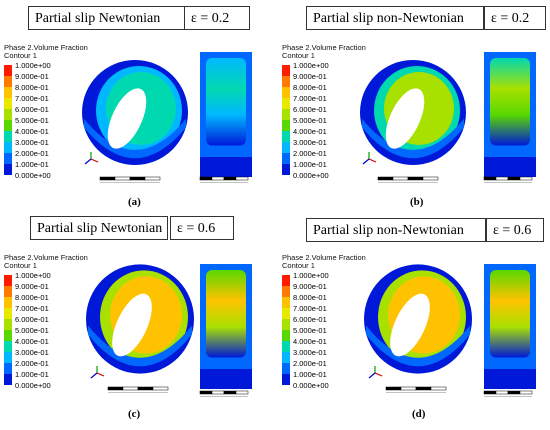 The height and width of the screenshot is (430, 550). Describe the element at coordinates (510, 167) in the screenshot. I see `strip-bottom-region` at that location.